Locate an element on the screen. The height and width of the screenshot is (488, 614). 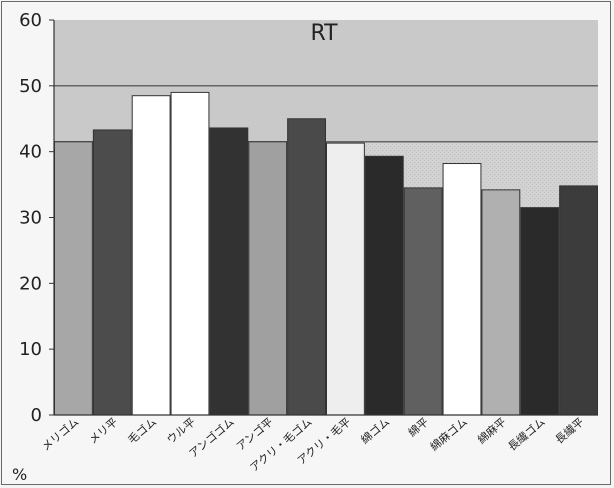
y-unit-label: % is located at coordinates (19, 474).